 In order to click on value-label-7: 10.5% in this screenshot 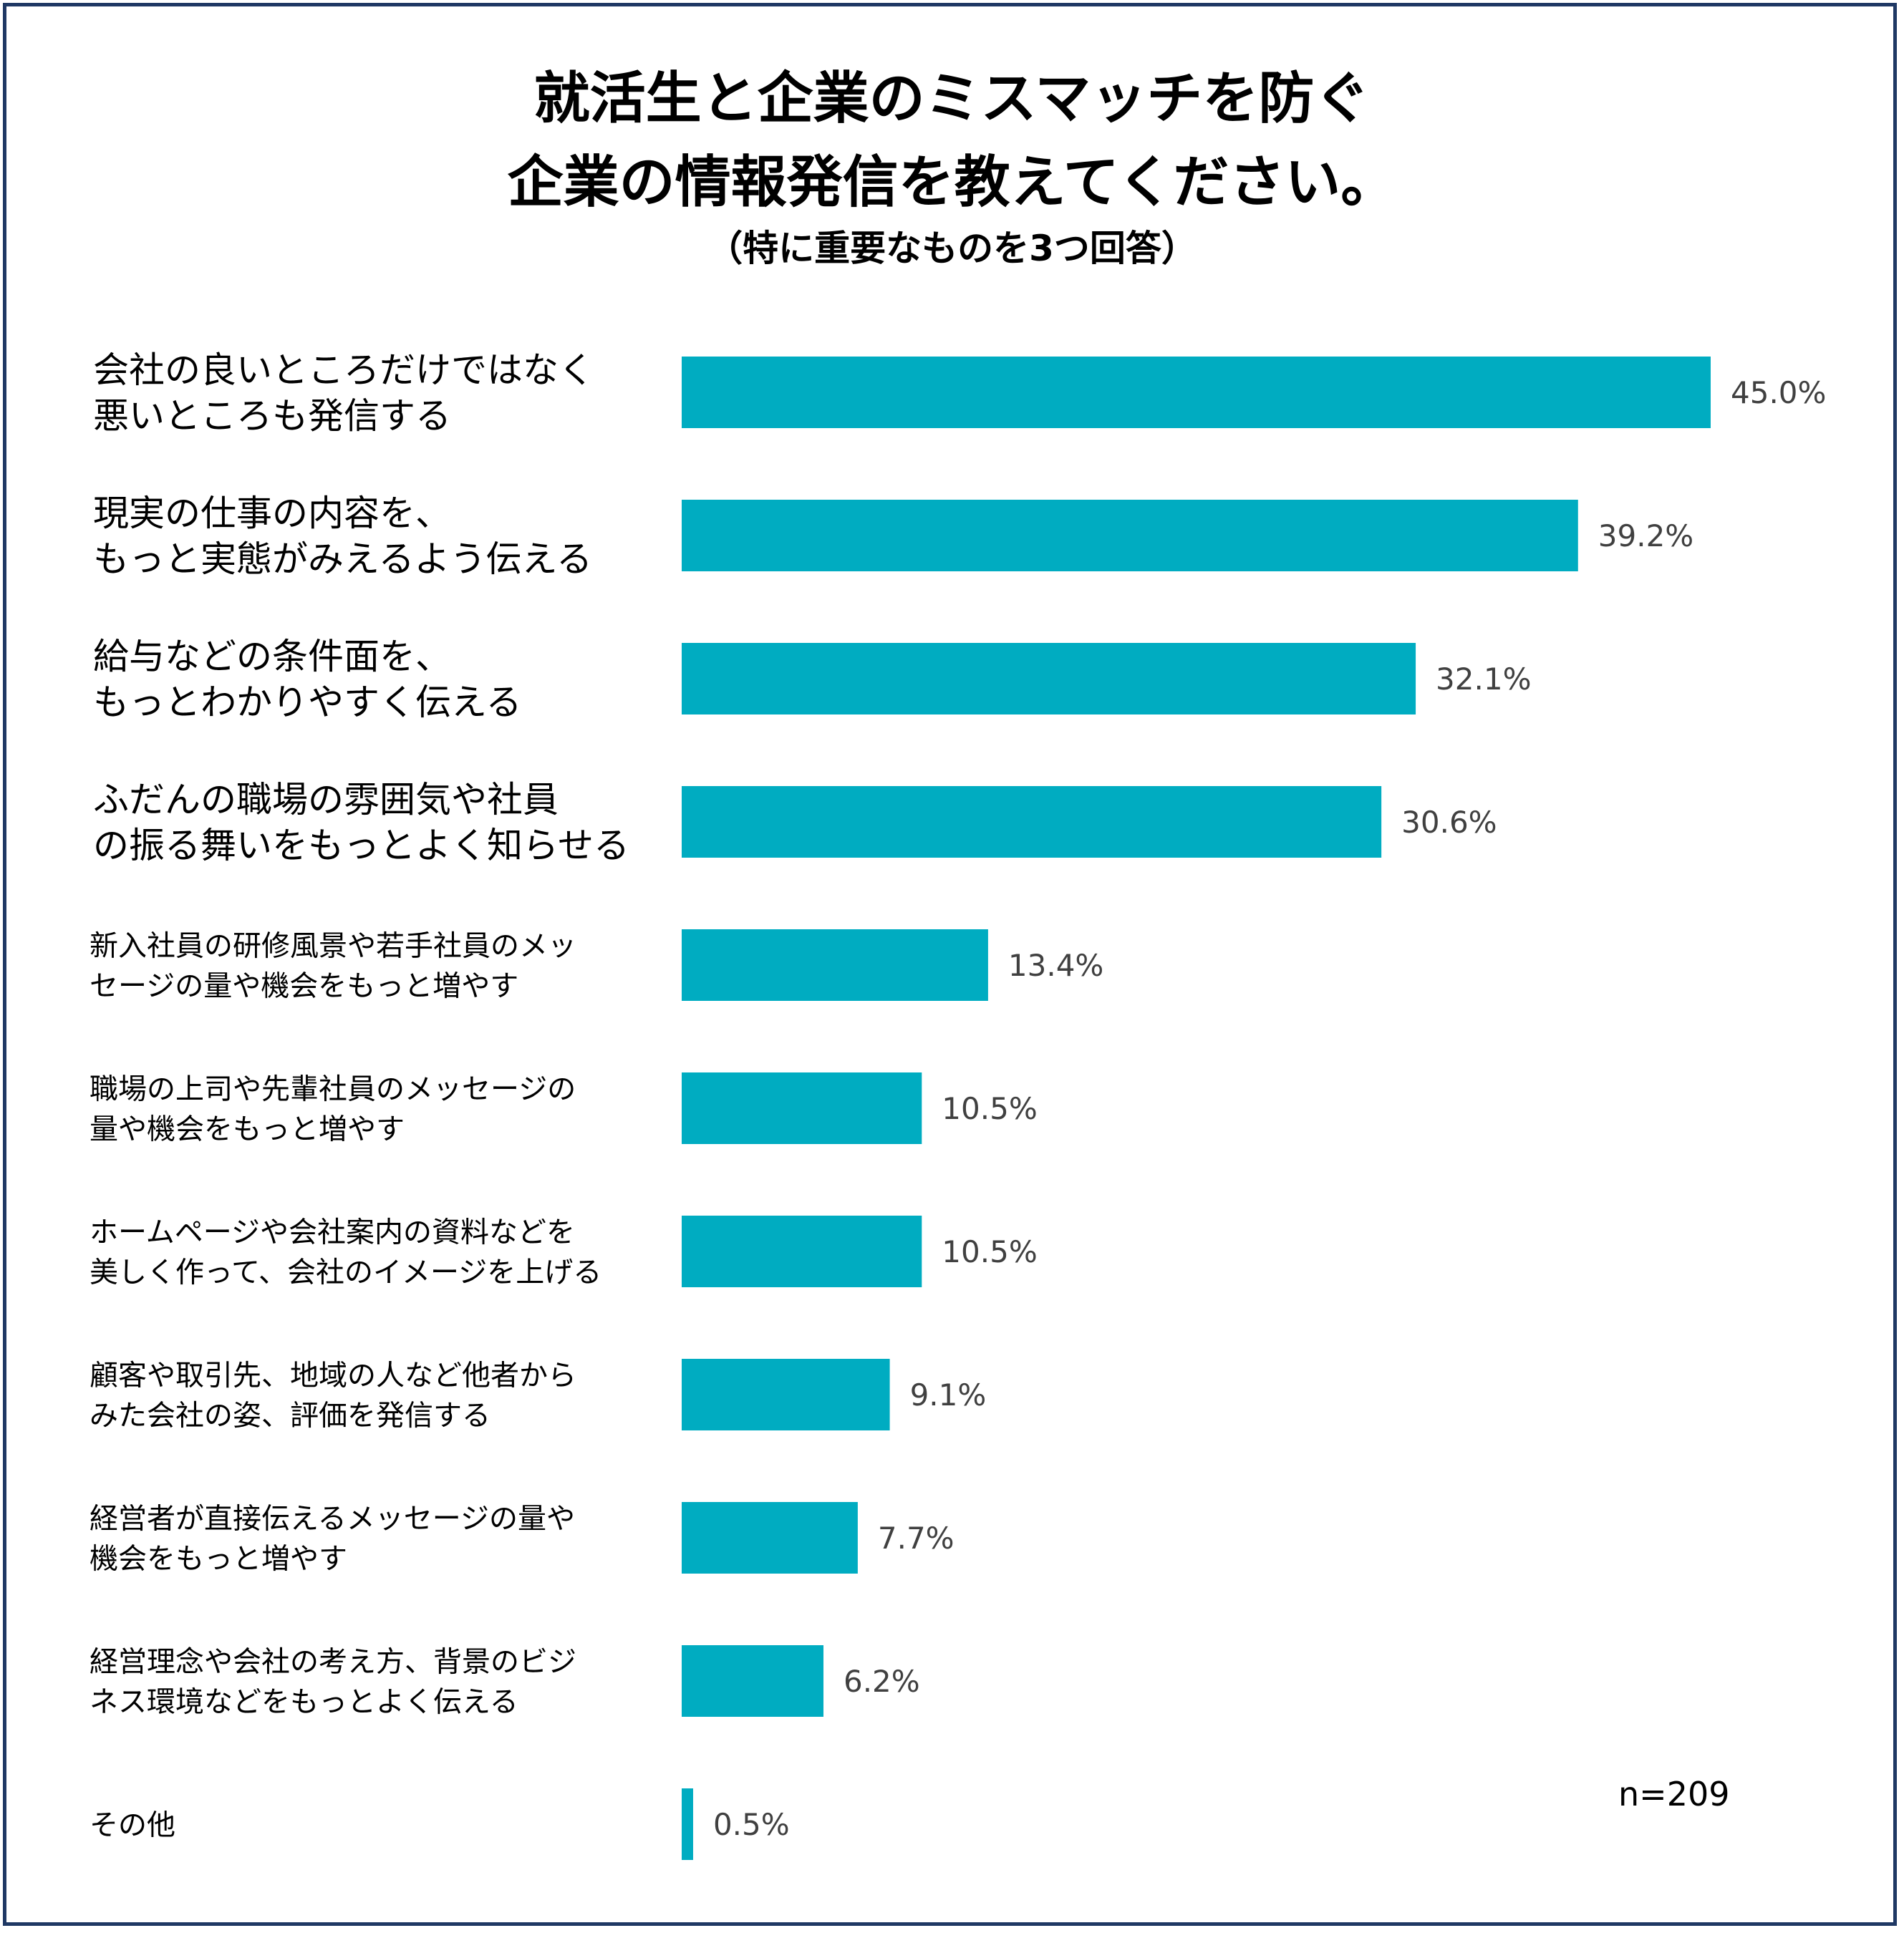, I will do `click(989, 1251)`.